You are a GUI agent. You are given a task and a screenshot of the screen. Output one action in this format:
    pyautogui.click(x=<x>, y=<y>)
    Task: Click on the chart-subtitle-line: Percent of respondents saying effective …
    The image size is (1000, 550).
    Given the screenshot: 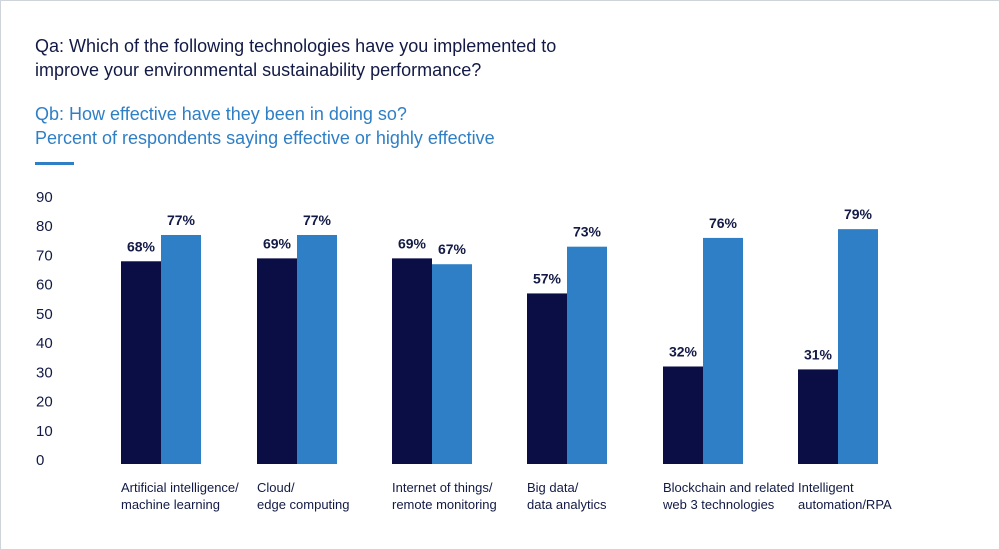 What is the action you would take?
    pyautogui.click(x=265, y=138)
    